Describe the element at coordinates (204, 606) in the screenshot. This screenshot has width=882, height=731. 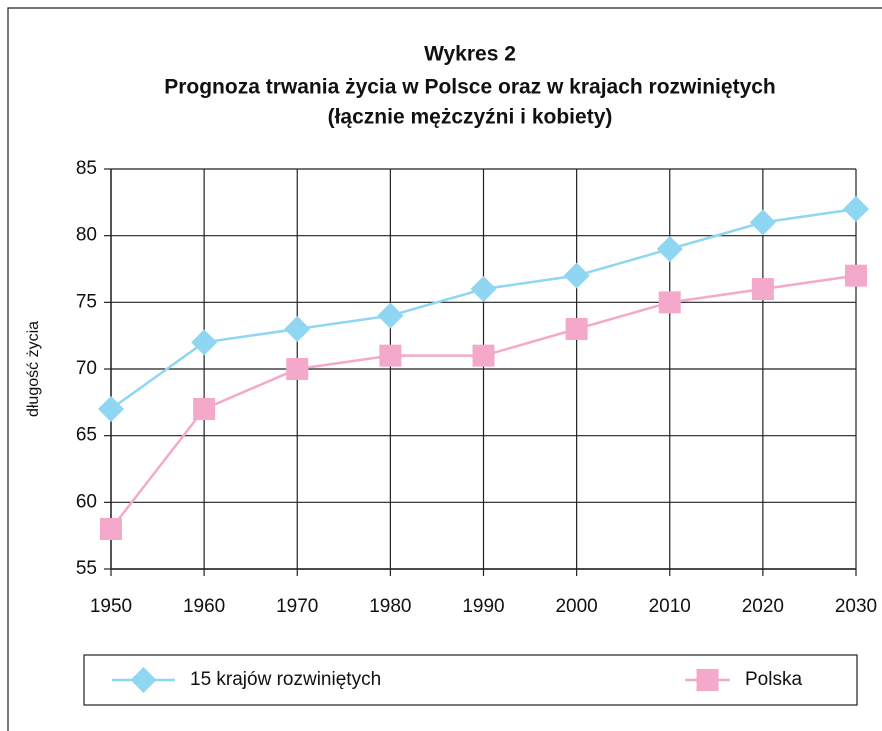
I see `x-tick-label: 1960` at that location.